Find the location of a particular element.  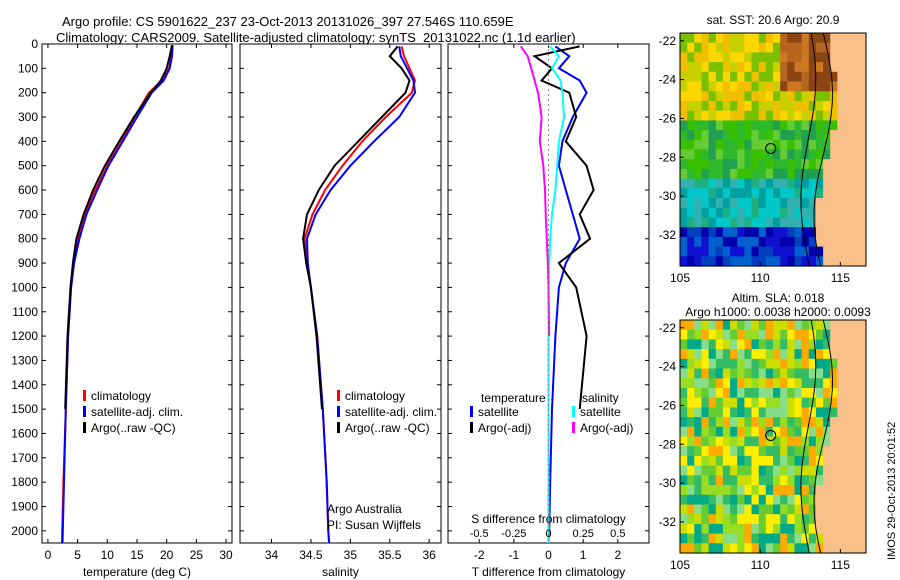

temperature-ytick-label: 1500 is located at coordinates (24, 409).